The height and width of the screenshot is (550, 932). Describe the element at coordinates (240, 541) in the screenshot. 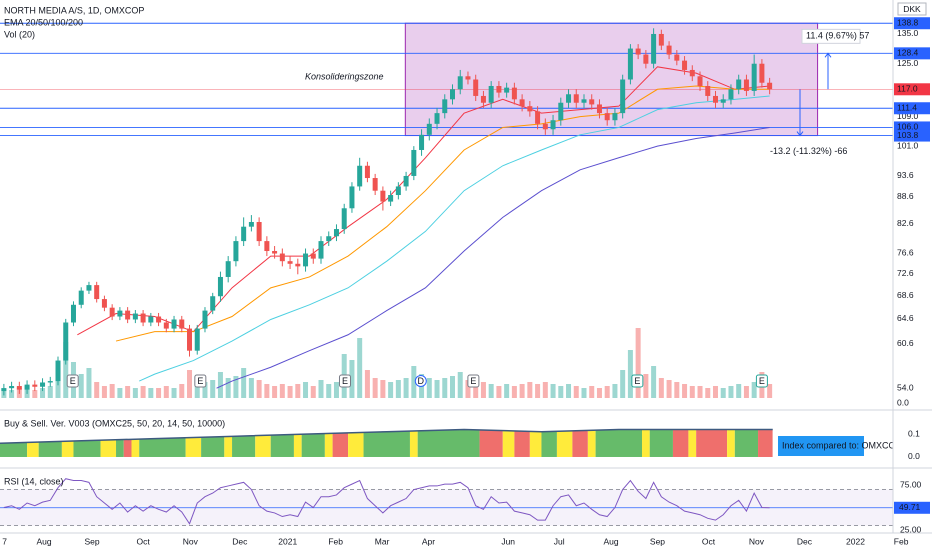

I see `x-tick-label: Dec` at that location.